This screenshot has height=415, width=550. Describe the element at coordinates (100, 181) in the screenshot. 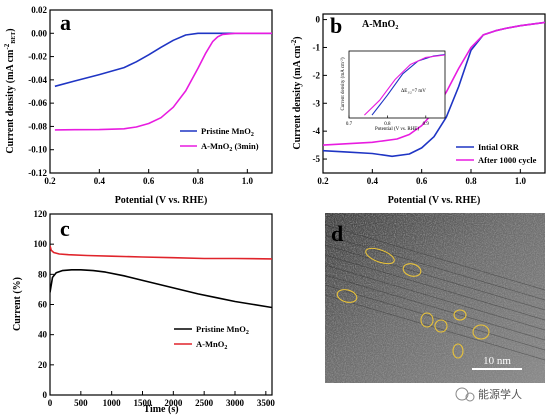

I see `panel-a-xtick-label: 0.4` at that location.